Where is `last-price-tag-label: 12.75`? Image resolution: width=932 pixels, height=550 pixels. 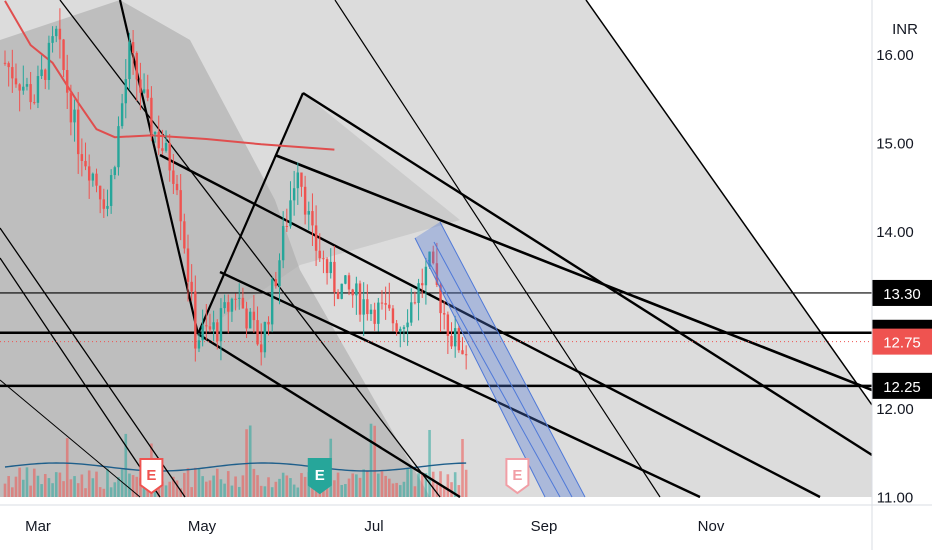 last-price-tag-label: 12.75 is located at coordinates (902, 343).